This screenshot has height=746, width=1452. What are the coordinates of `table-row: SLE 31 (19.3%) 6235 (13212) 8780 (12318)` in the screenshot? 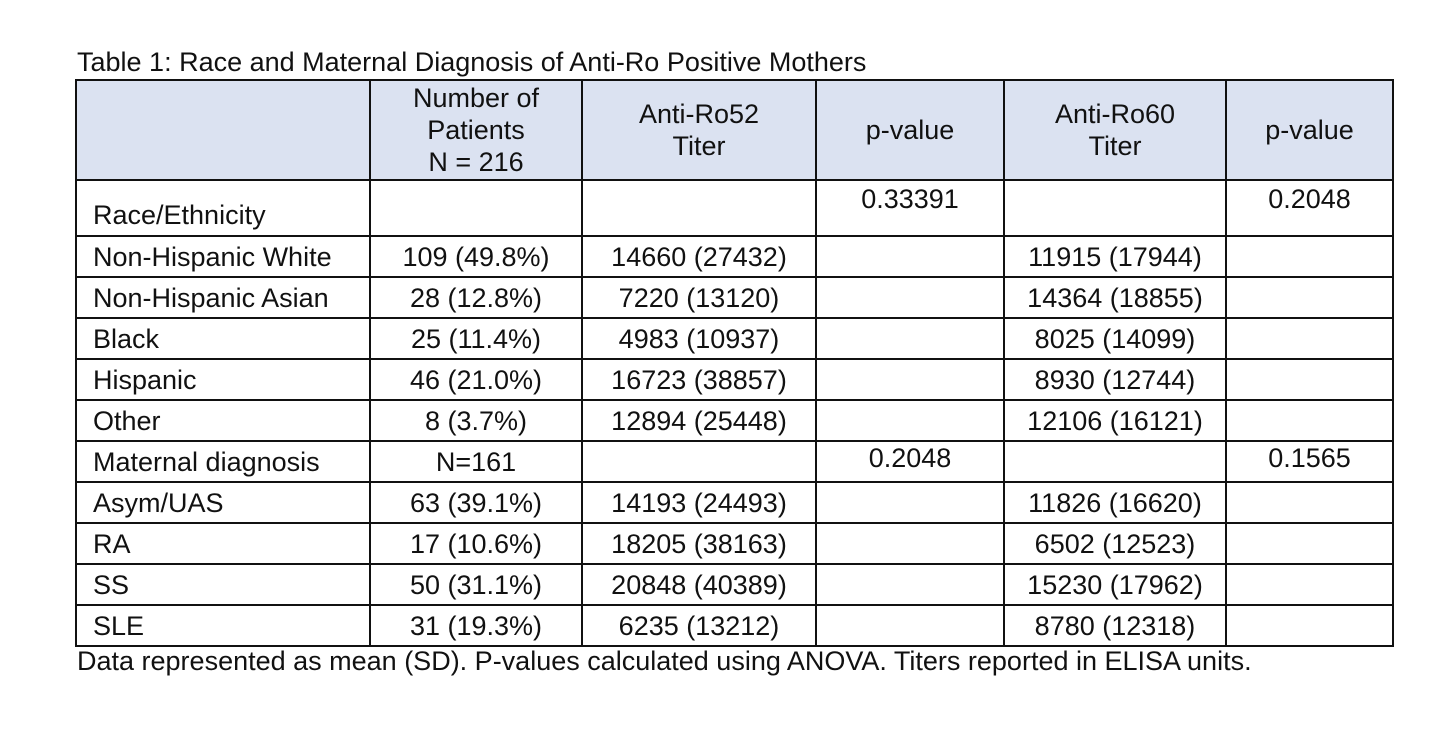 It's located at (734, 625).